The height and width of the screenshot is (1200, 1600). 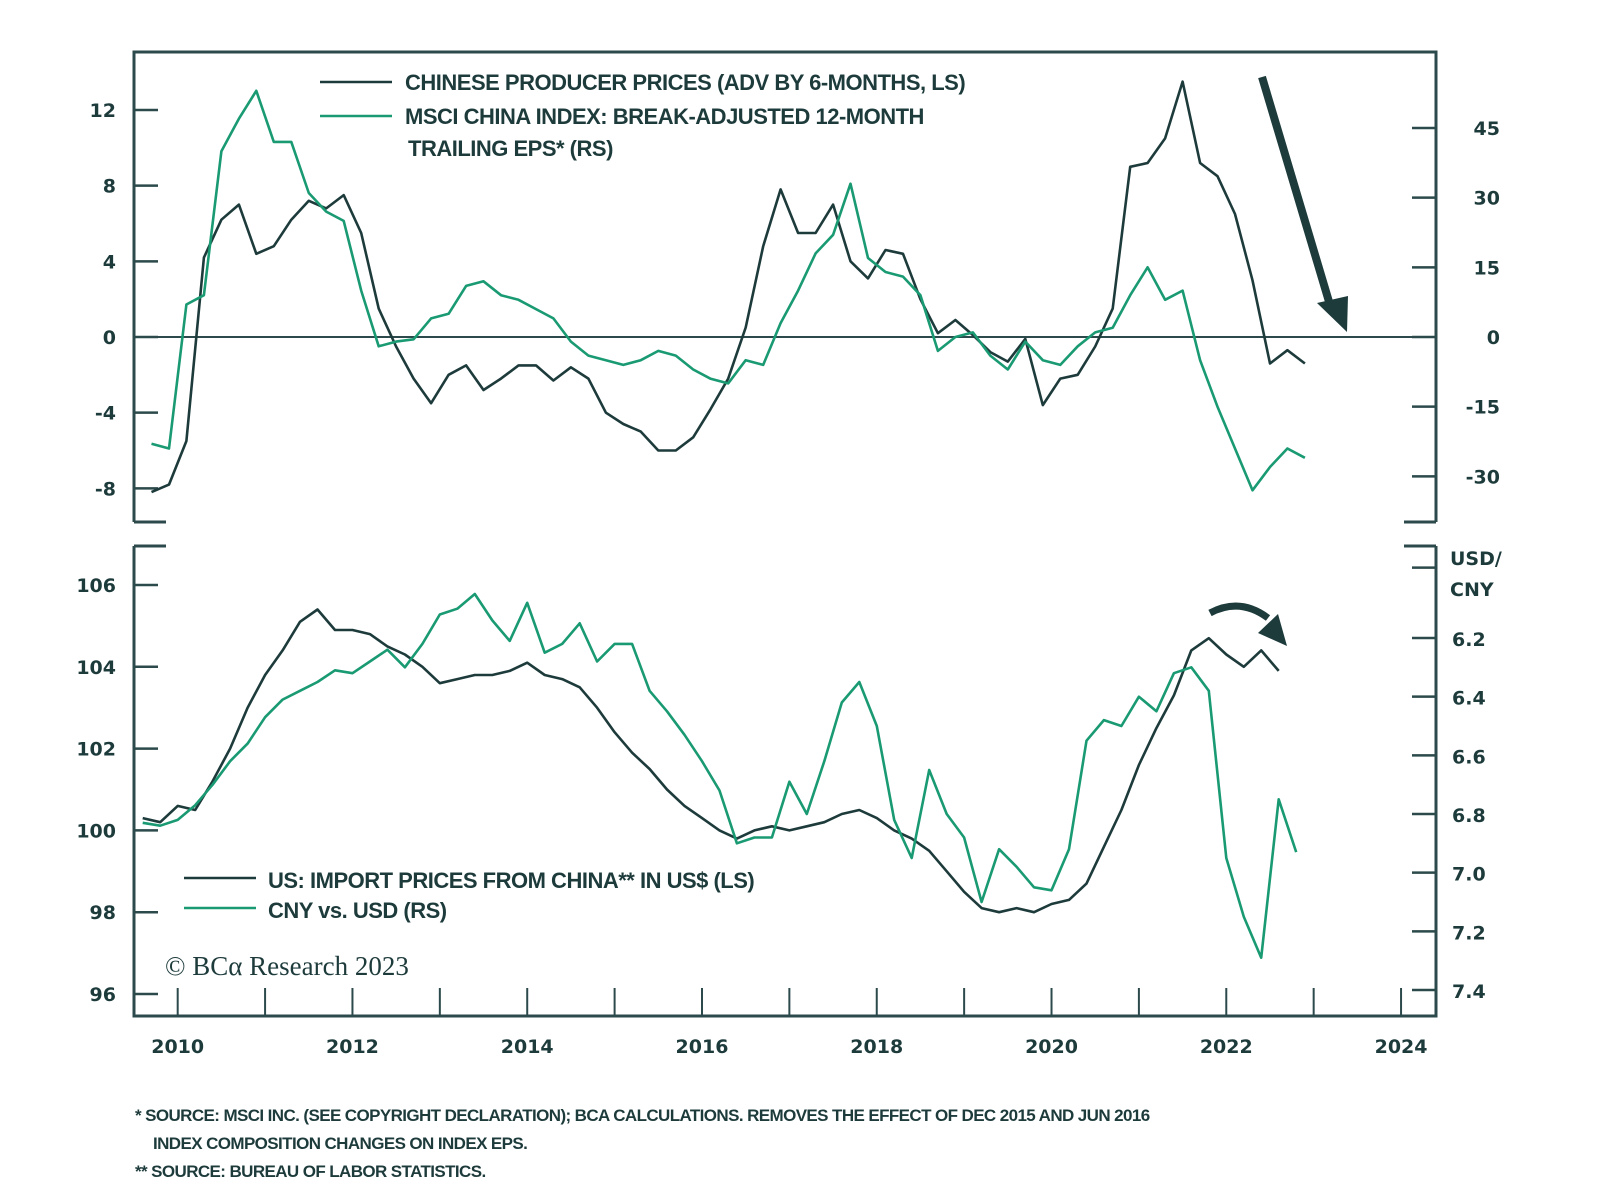 What do you see at coordinates (1401, 1047) in the screenshot?
I see `x-tick-label: 2024` at bounding box center [1401, 1047].